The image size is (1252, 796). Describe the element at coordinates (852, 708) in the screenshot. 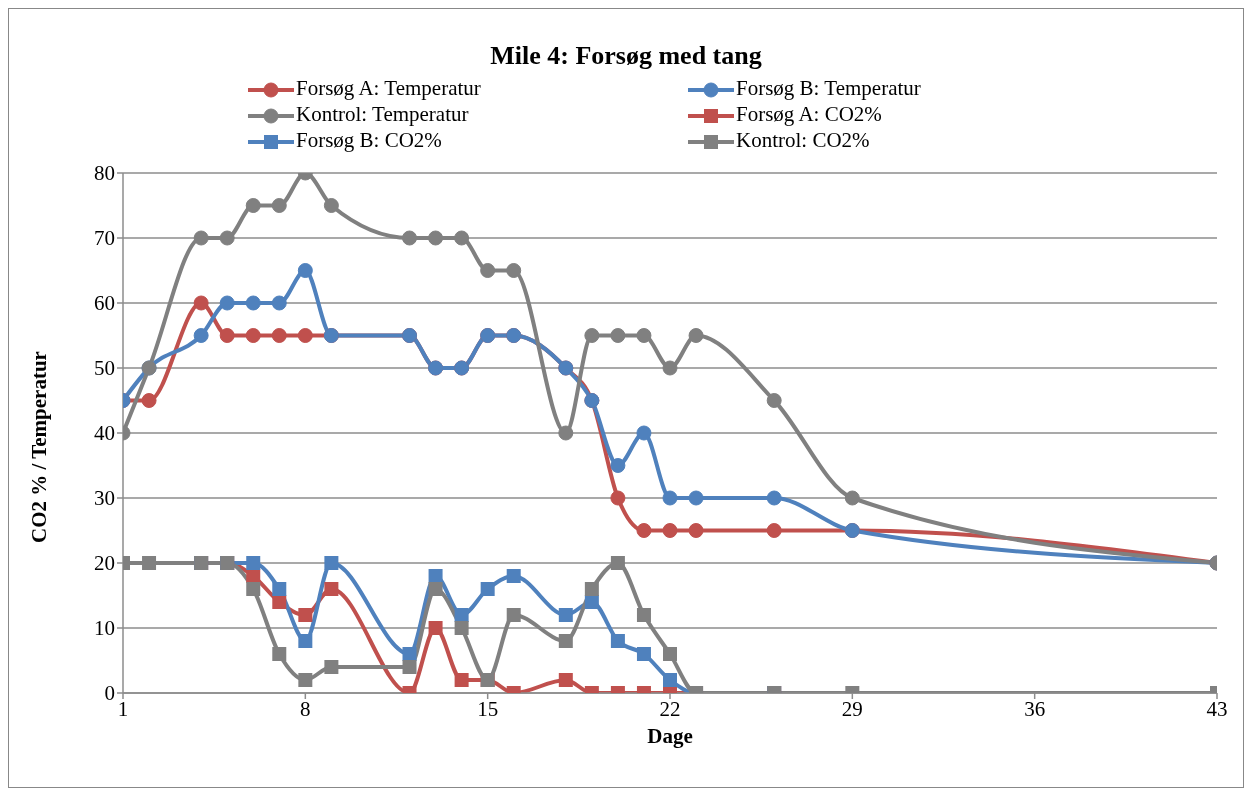

I see `x-tick-label: 29` at that location.